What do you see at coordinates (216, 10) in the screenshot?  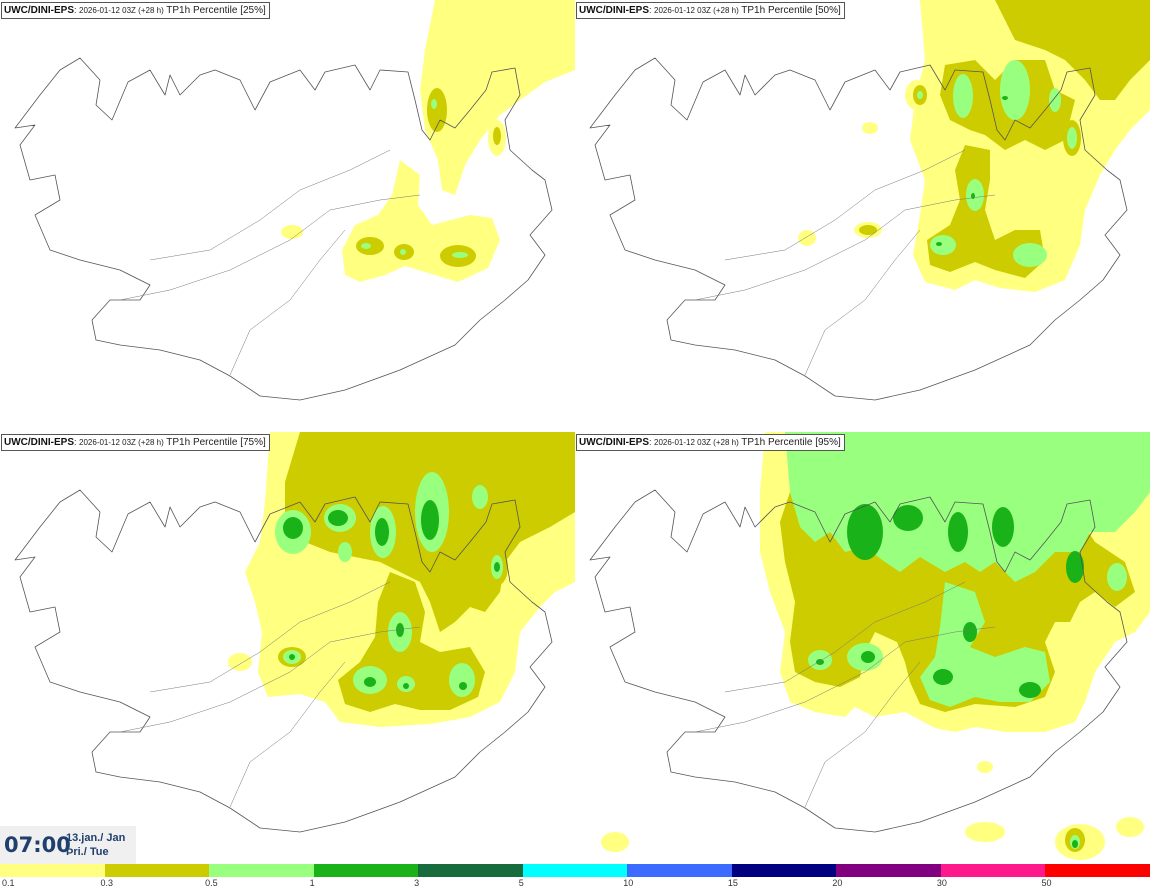 I see `parameter-label: TP1h Percentile [25%]` at bounding box center [216, 10].